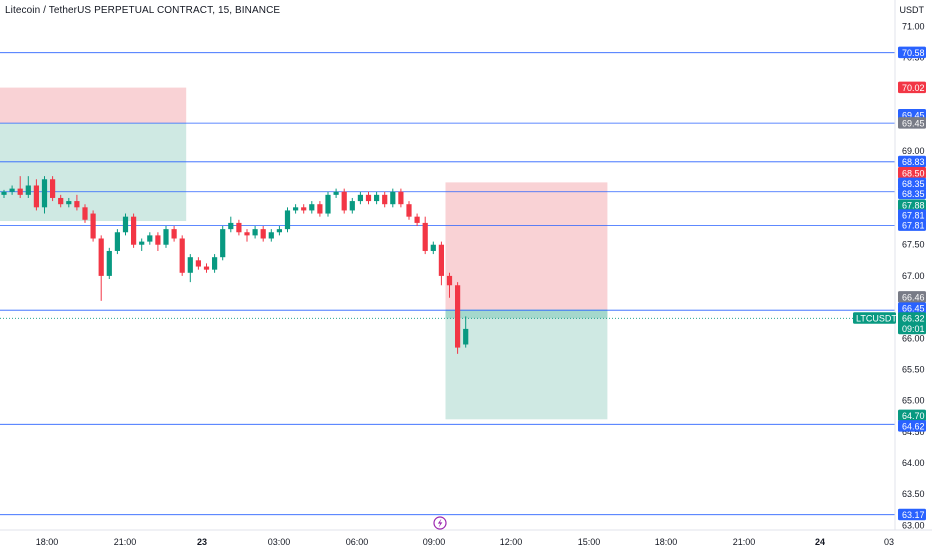 The image size is (932, 550). I want to click on price-tick-label: 65.00, so click(913, 401).